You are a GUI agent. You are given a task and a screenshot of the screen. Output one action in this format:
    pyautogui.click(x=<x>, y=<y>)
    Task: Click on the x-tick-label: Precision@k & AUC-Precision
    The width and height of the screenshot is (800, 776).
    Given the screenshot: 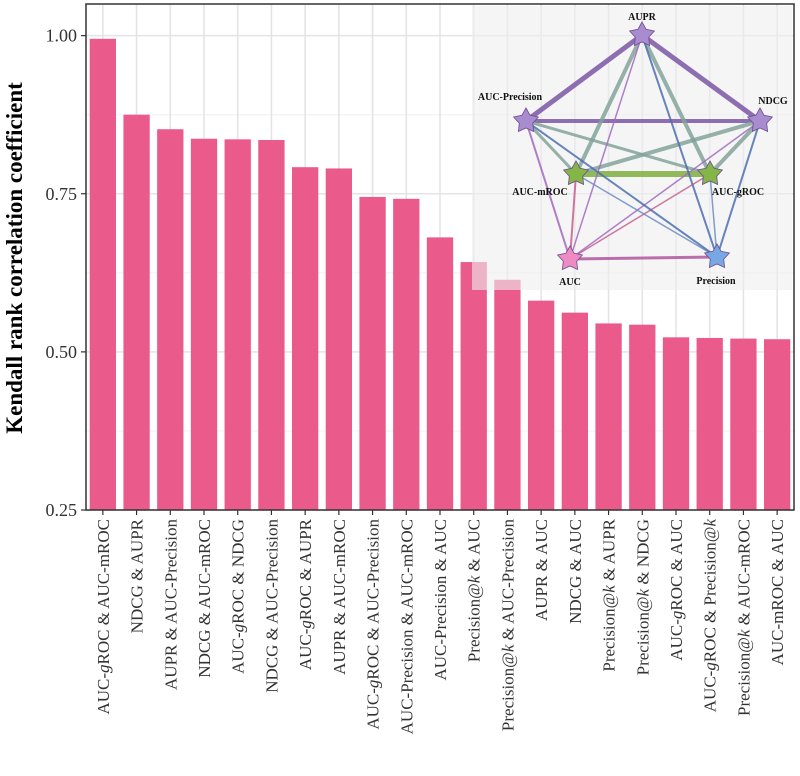 What is the action you would take?
    pyautogui.click(x=507, y=625)
    